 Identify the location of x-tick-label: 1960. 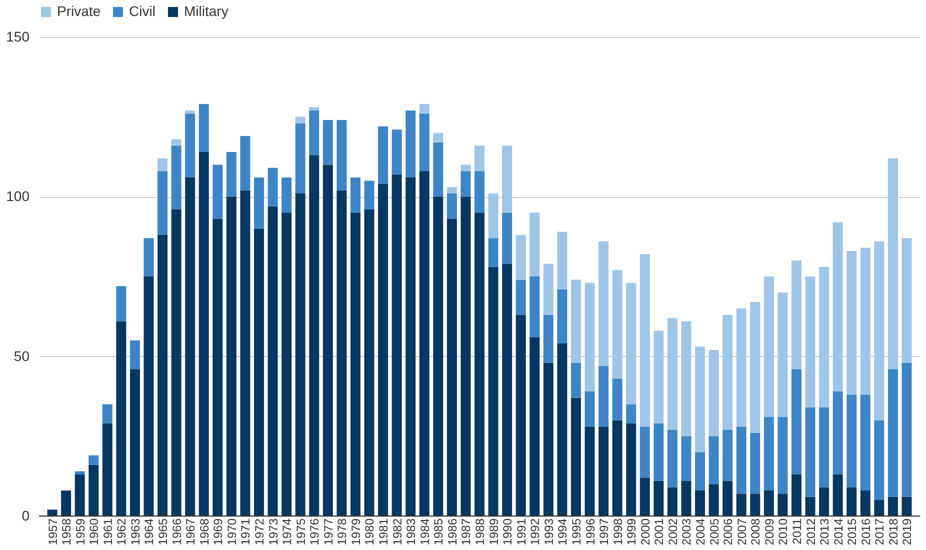
(94, 532).